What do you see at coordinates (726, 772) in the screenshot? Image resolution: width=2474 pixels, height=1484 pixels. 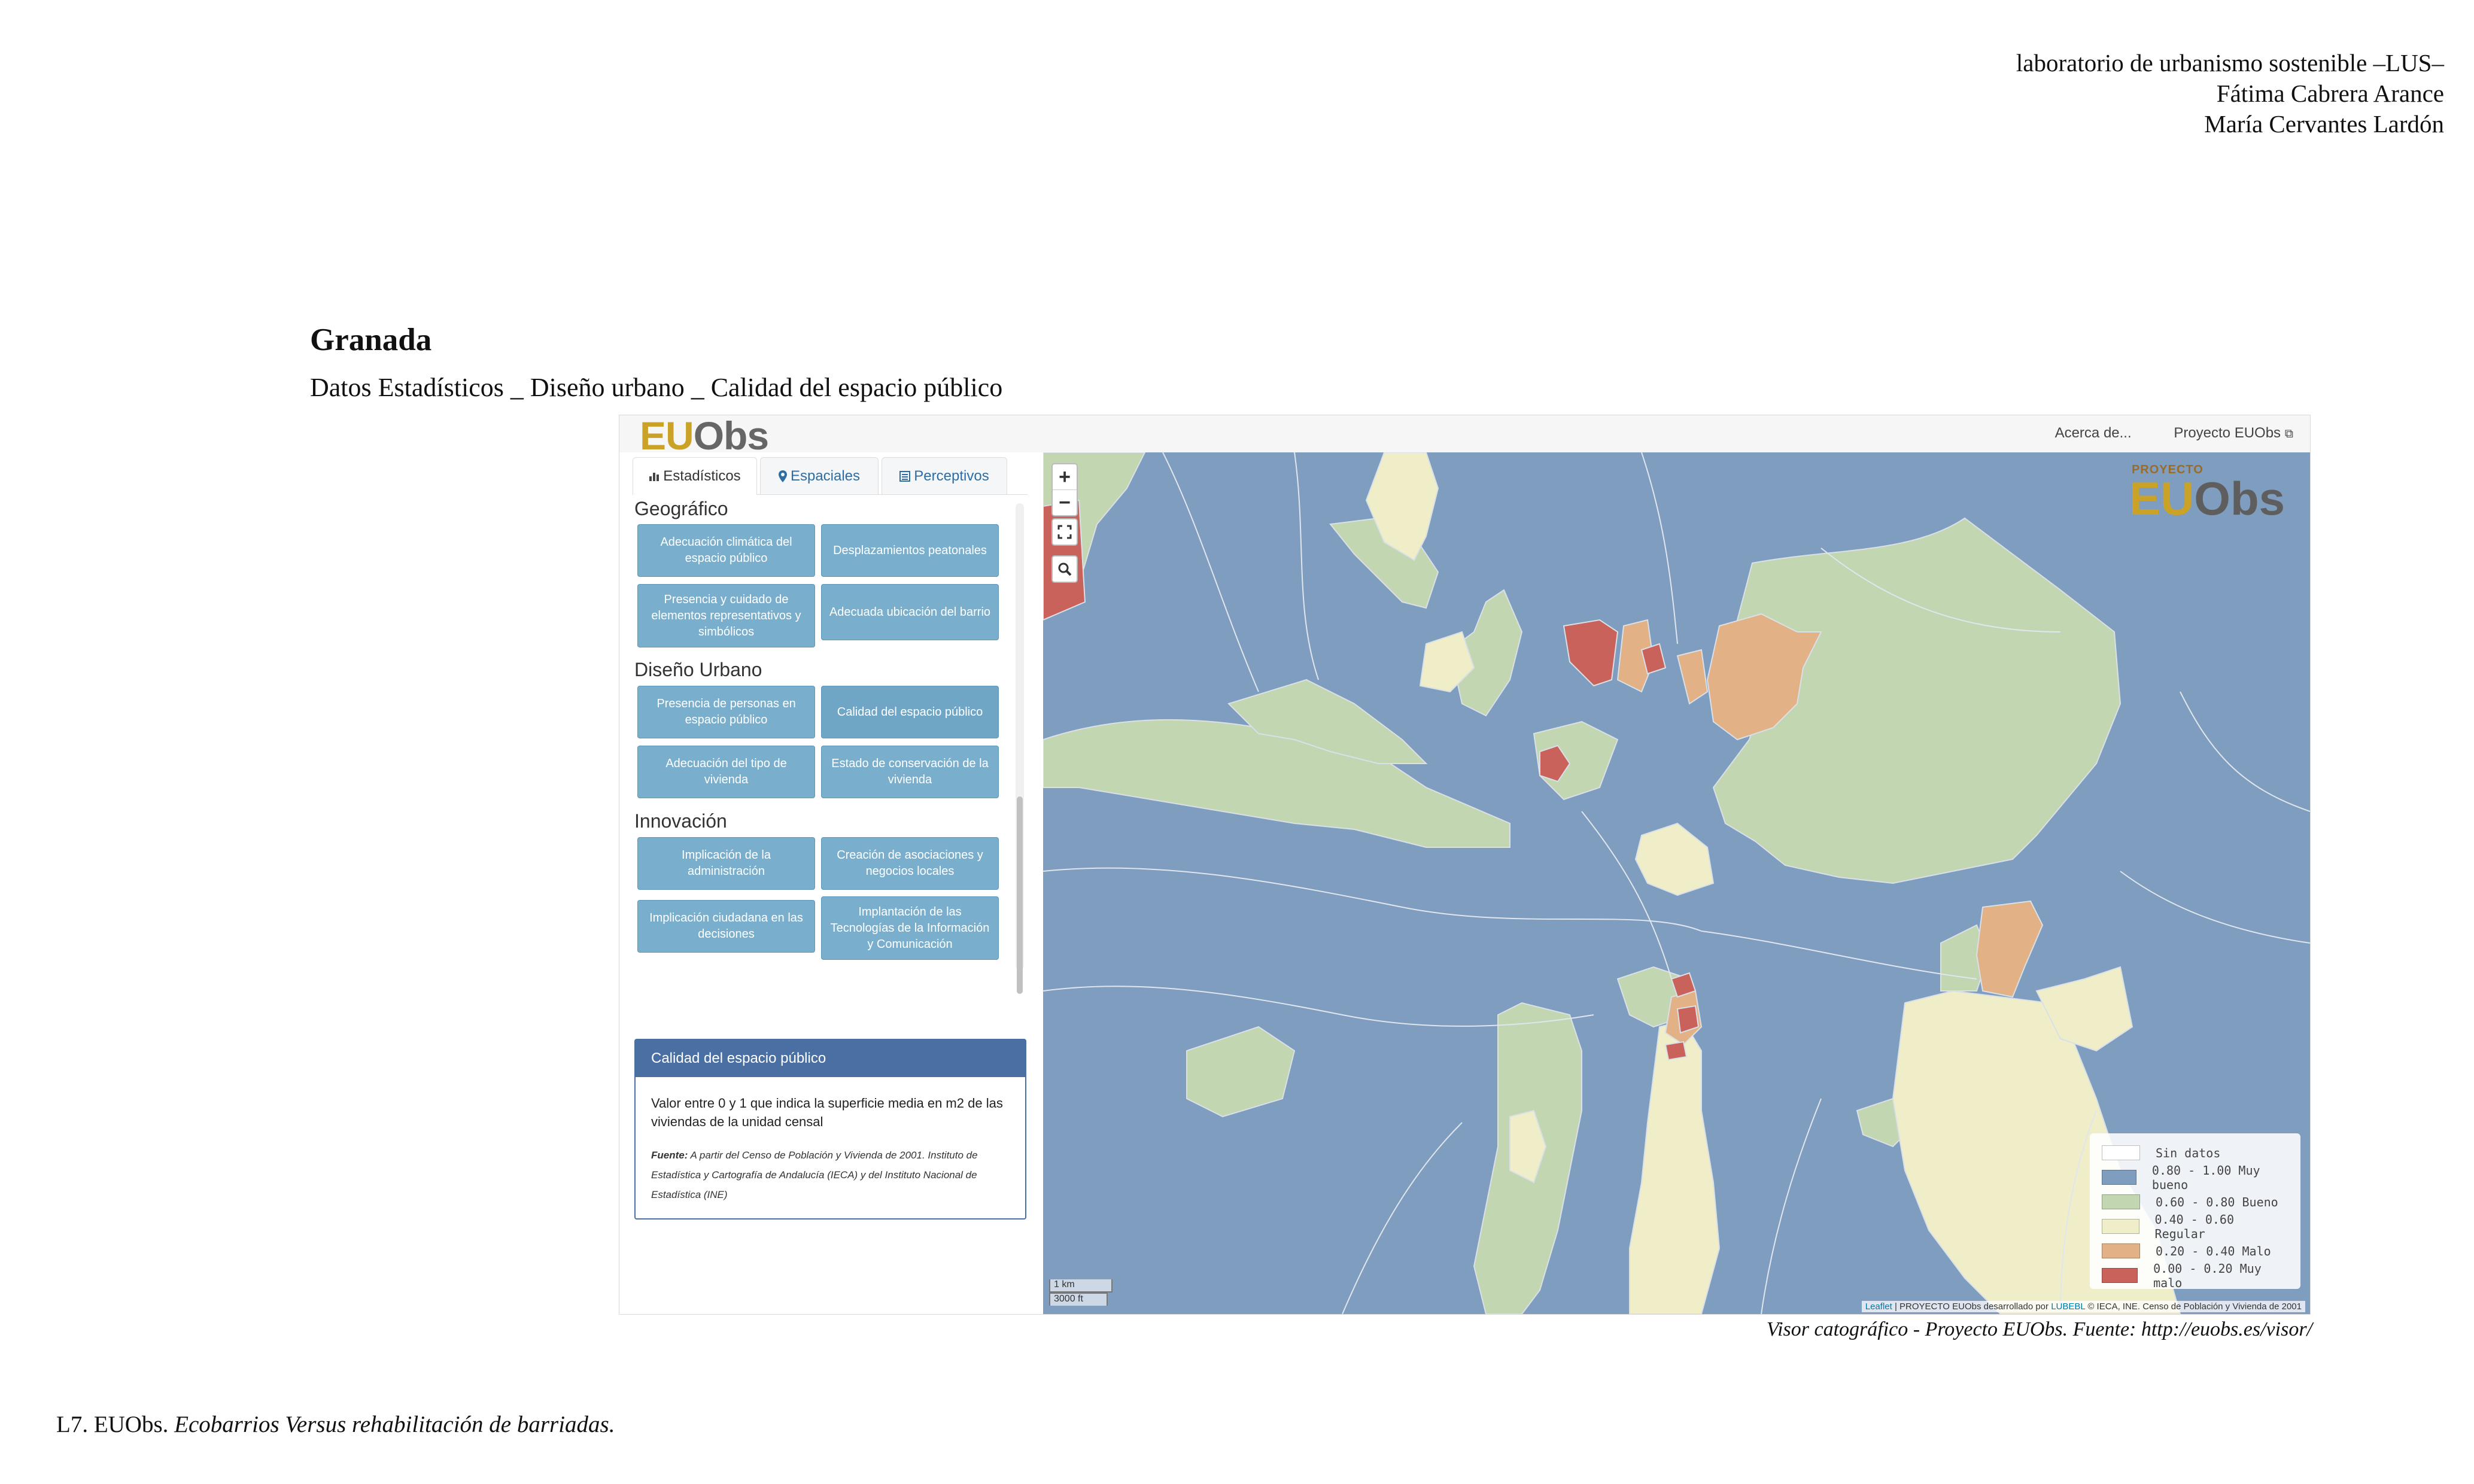 I see `indicator-button: Adecuación del tipo de vivienda` at bounding box center [726, 772].